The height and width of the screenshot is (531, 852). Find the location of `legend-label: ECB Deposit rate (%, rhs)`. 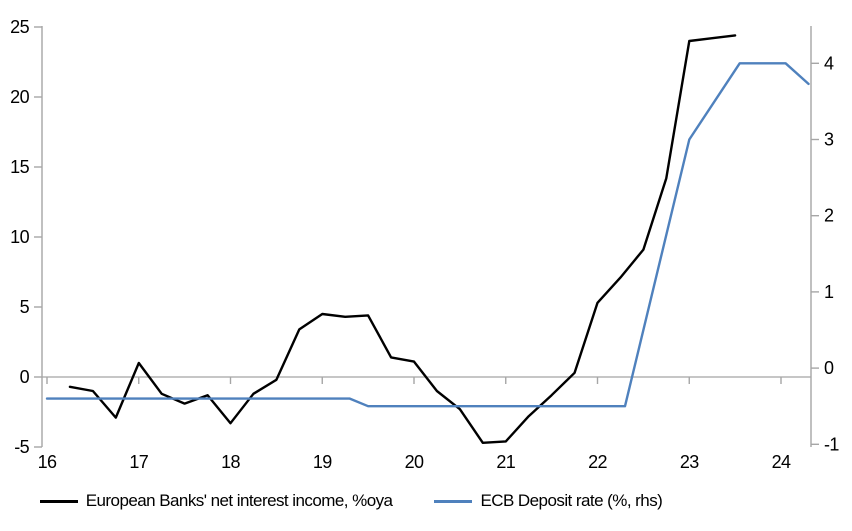

legend-label: ECB Deposit rate (%, rhs) is located at coordinates (571, 500).